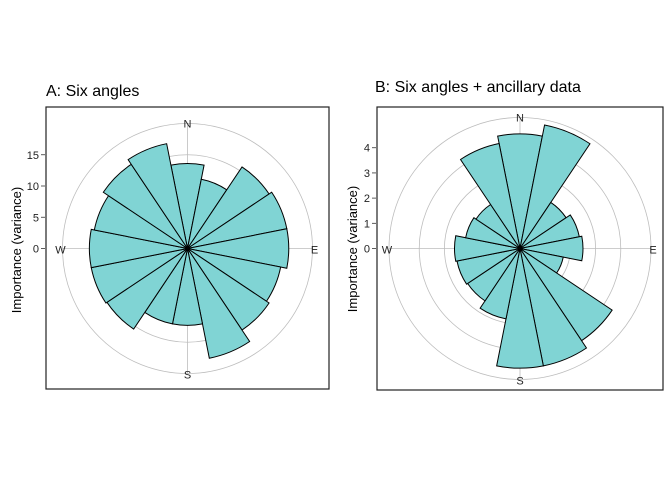 The width and height of the screenshot is (672, 480). I want to click on panel-b-label-n: N, so click(520, 119).